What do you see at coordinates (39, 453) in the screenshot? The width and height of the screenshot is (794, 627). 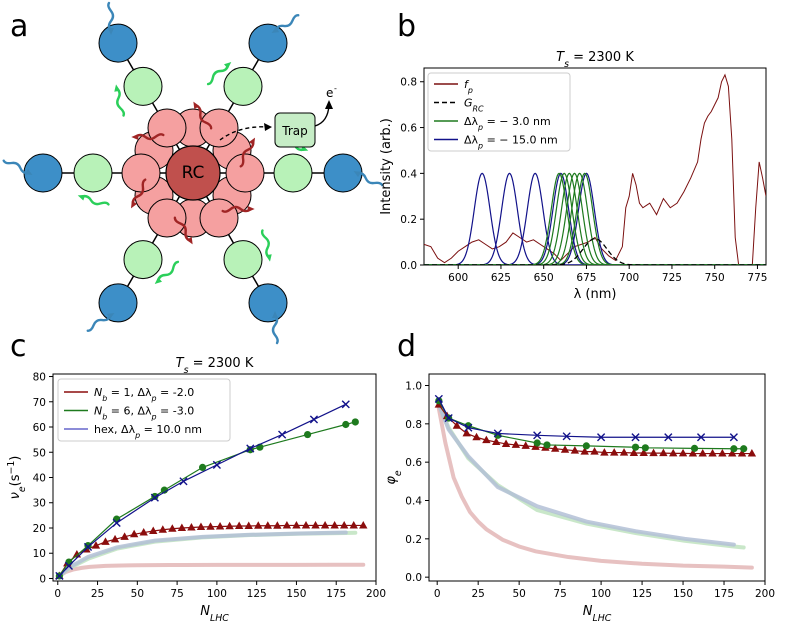 I see `y-tick-label: 50` at bounding box center [39, 453].